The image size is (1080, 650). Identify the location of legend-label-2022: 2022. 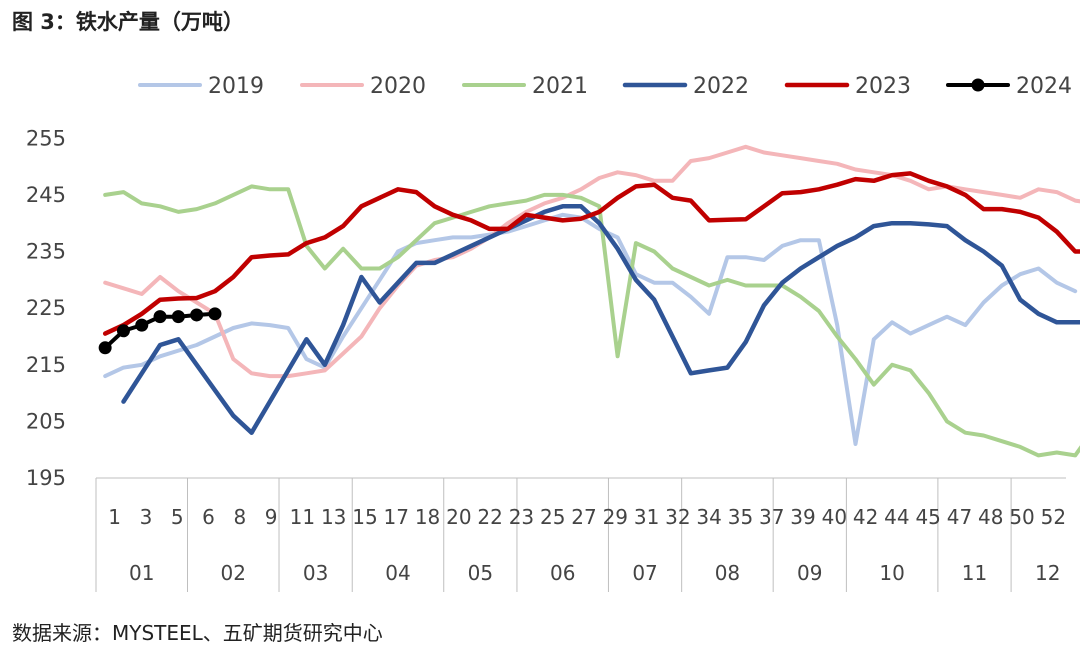
(721, 86).